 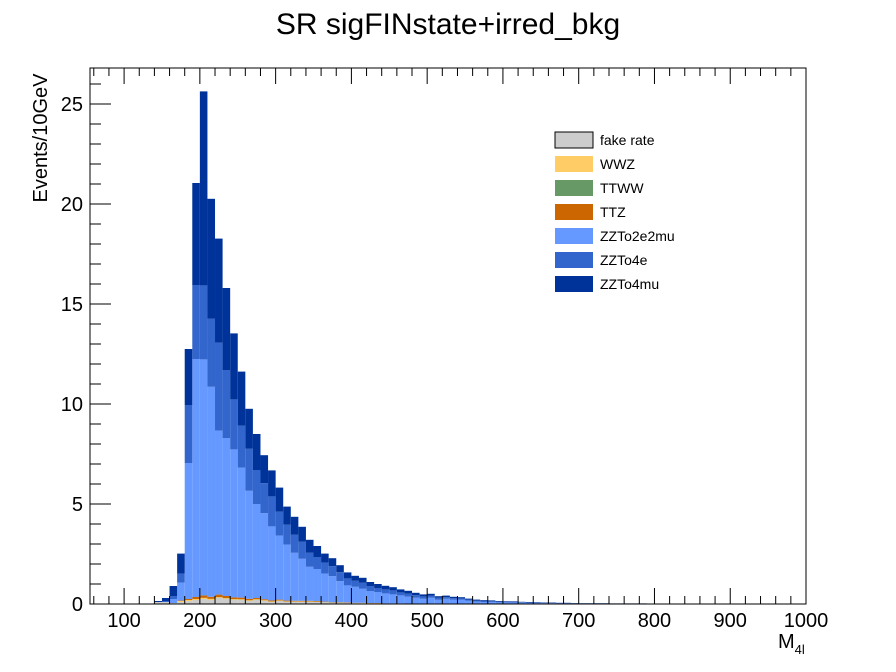 I want to click on x-axis-label: M4l, so click(x=791, y=644).